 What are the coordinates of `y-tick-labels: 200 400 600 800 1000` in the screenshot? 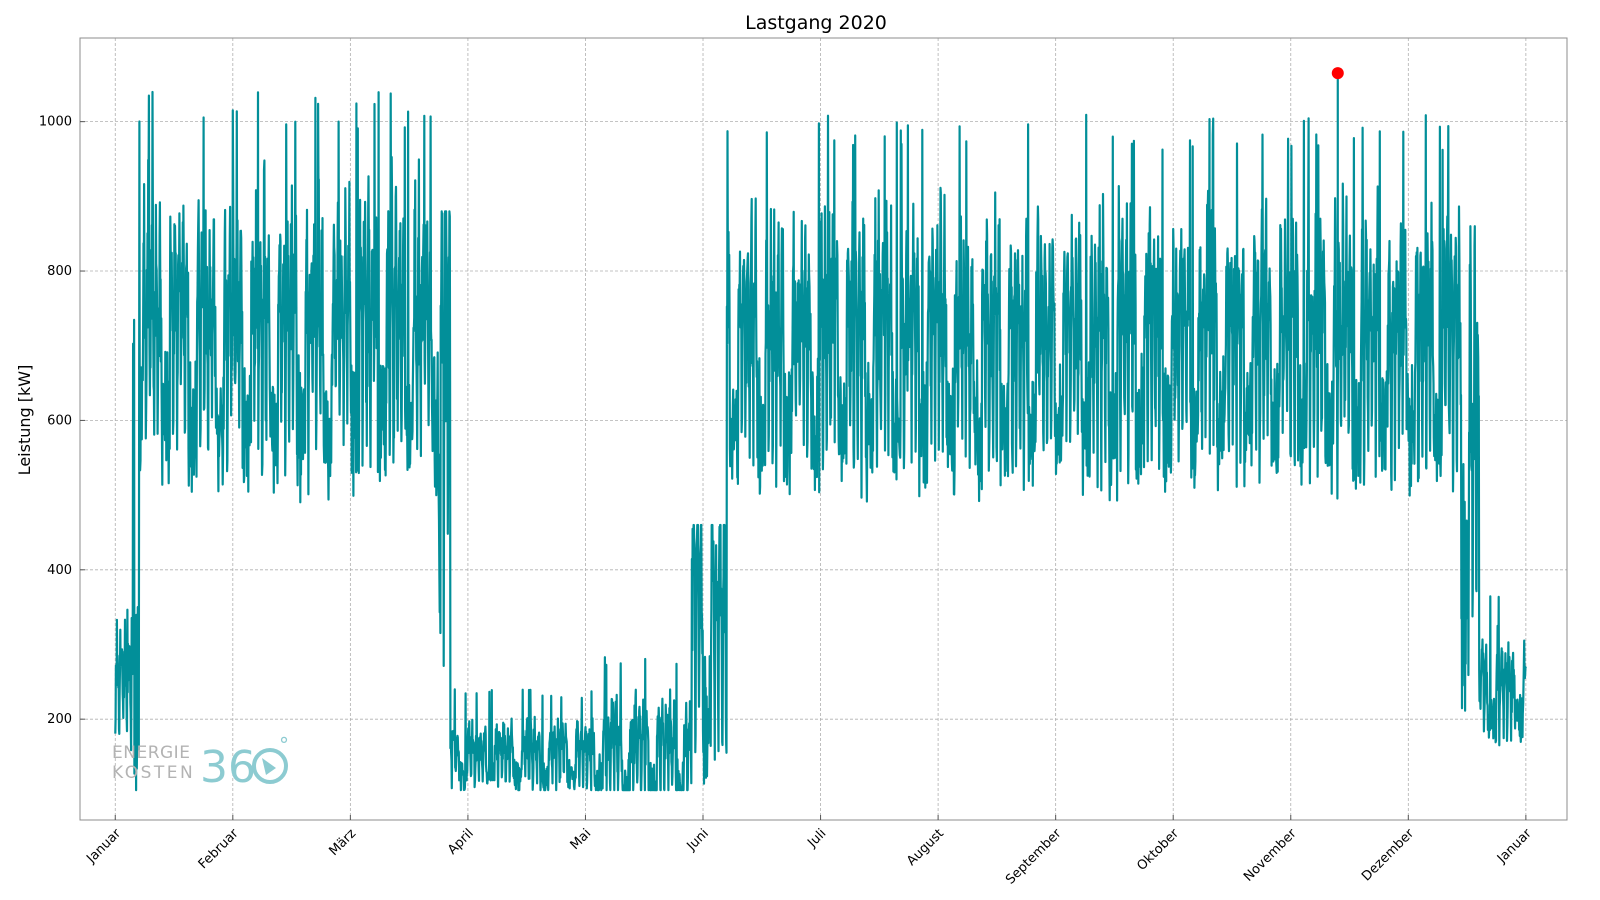 It's located at (62, 421).